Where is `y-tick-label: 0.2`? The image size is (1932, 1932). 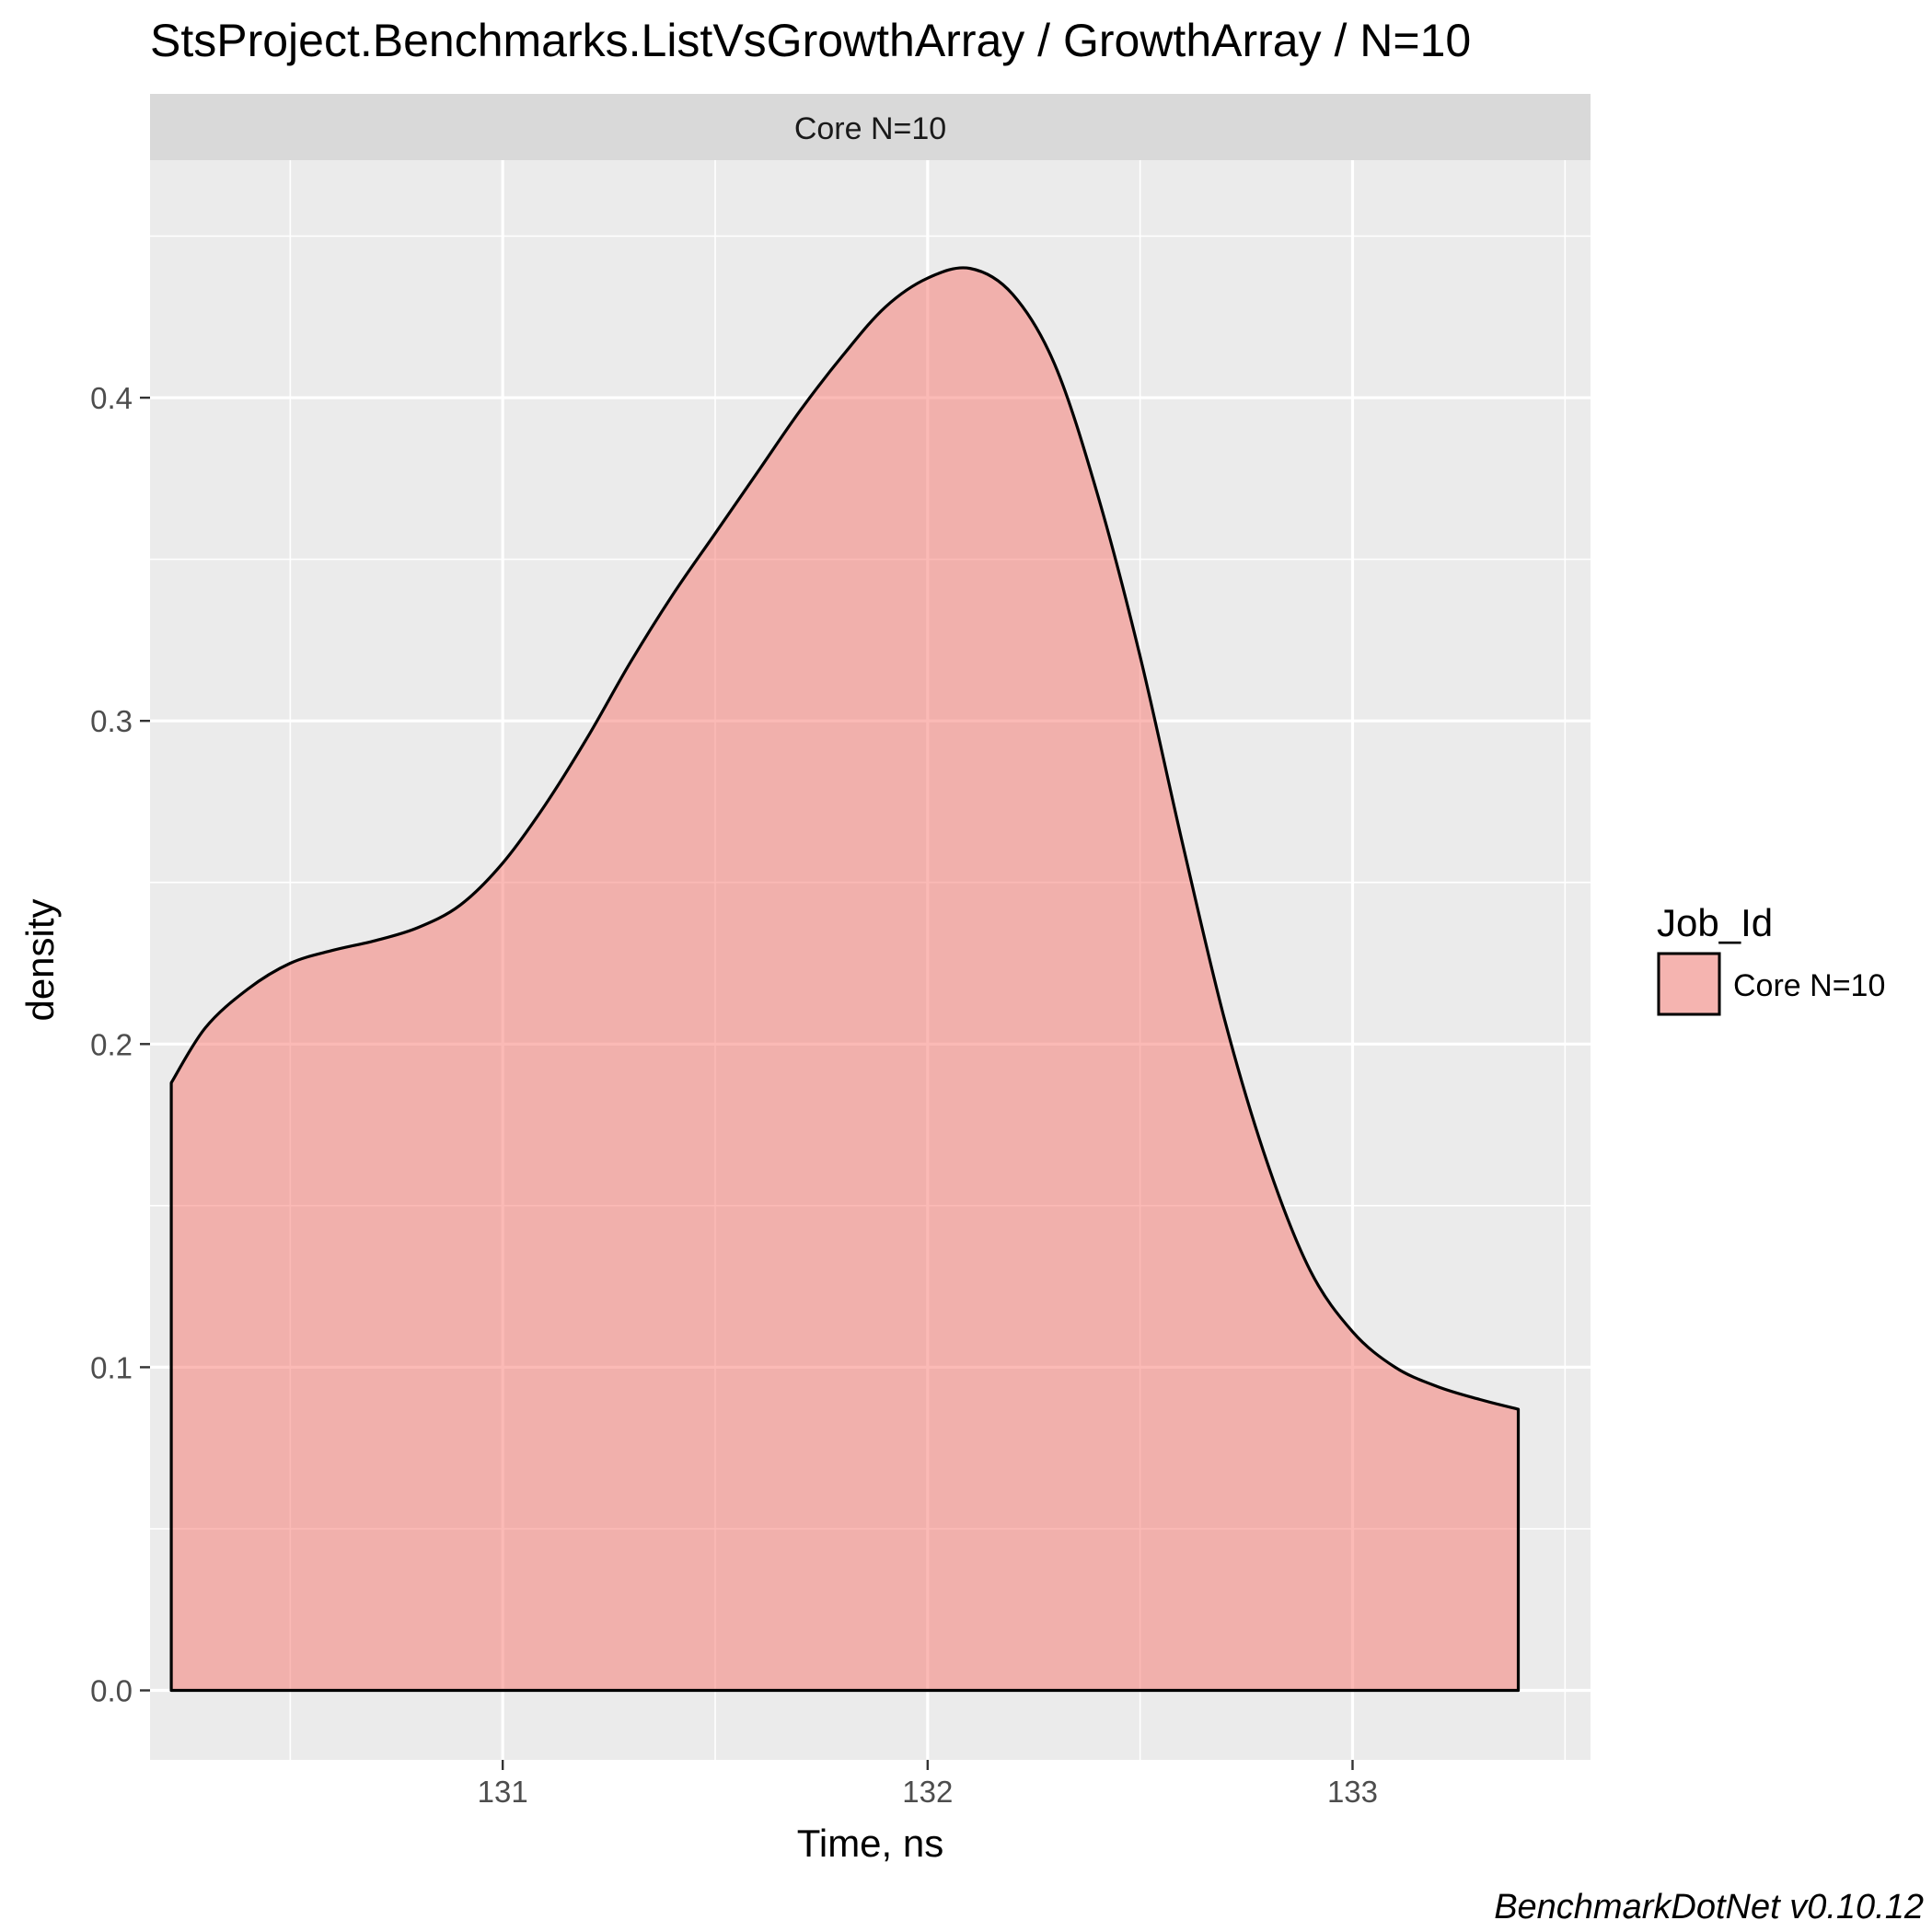
y-tick-label: 0.2 is located at coordinates (112, 1044).